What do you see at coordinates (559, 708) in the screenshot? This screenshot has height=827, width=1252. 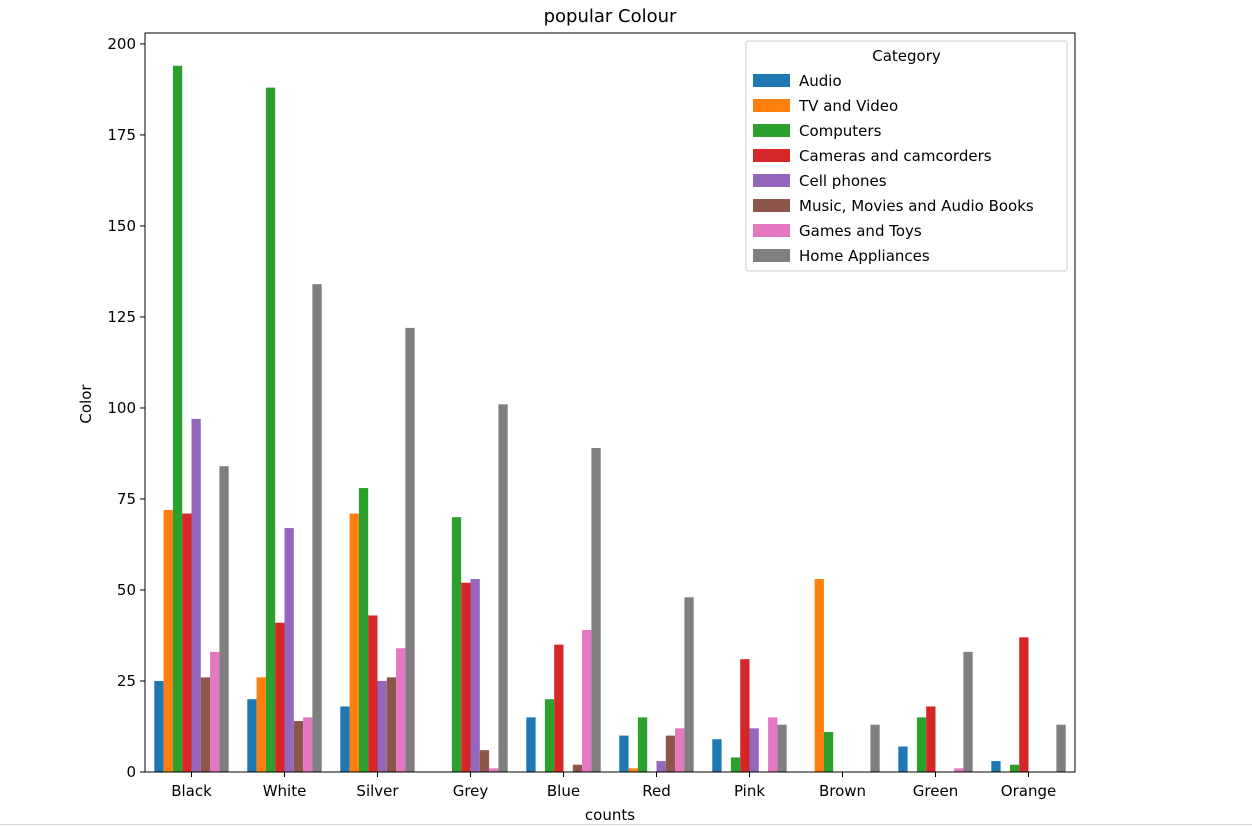 I see `bar-cameras-and-camcorders-blue` at bounding box center [559, 708].